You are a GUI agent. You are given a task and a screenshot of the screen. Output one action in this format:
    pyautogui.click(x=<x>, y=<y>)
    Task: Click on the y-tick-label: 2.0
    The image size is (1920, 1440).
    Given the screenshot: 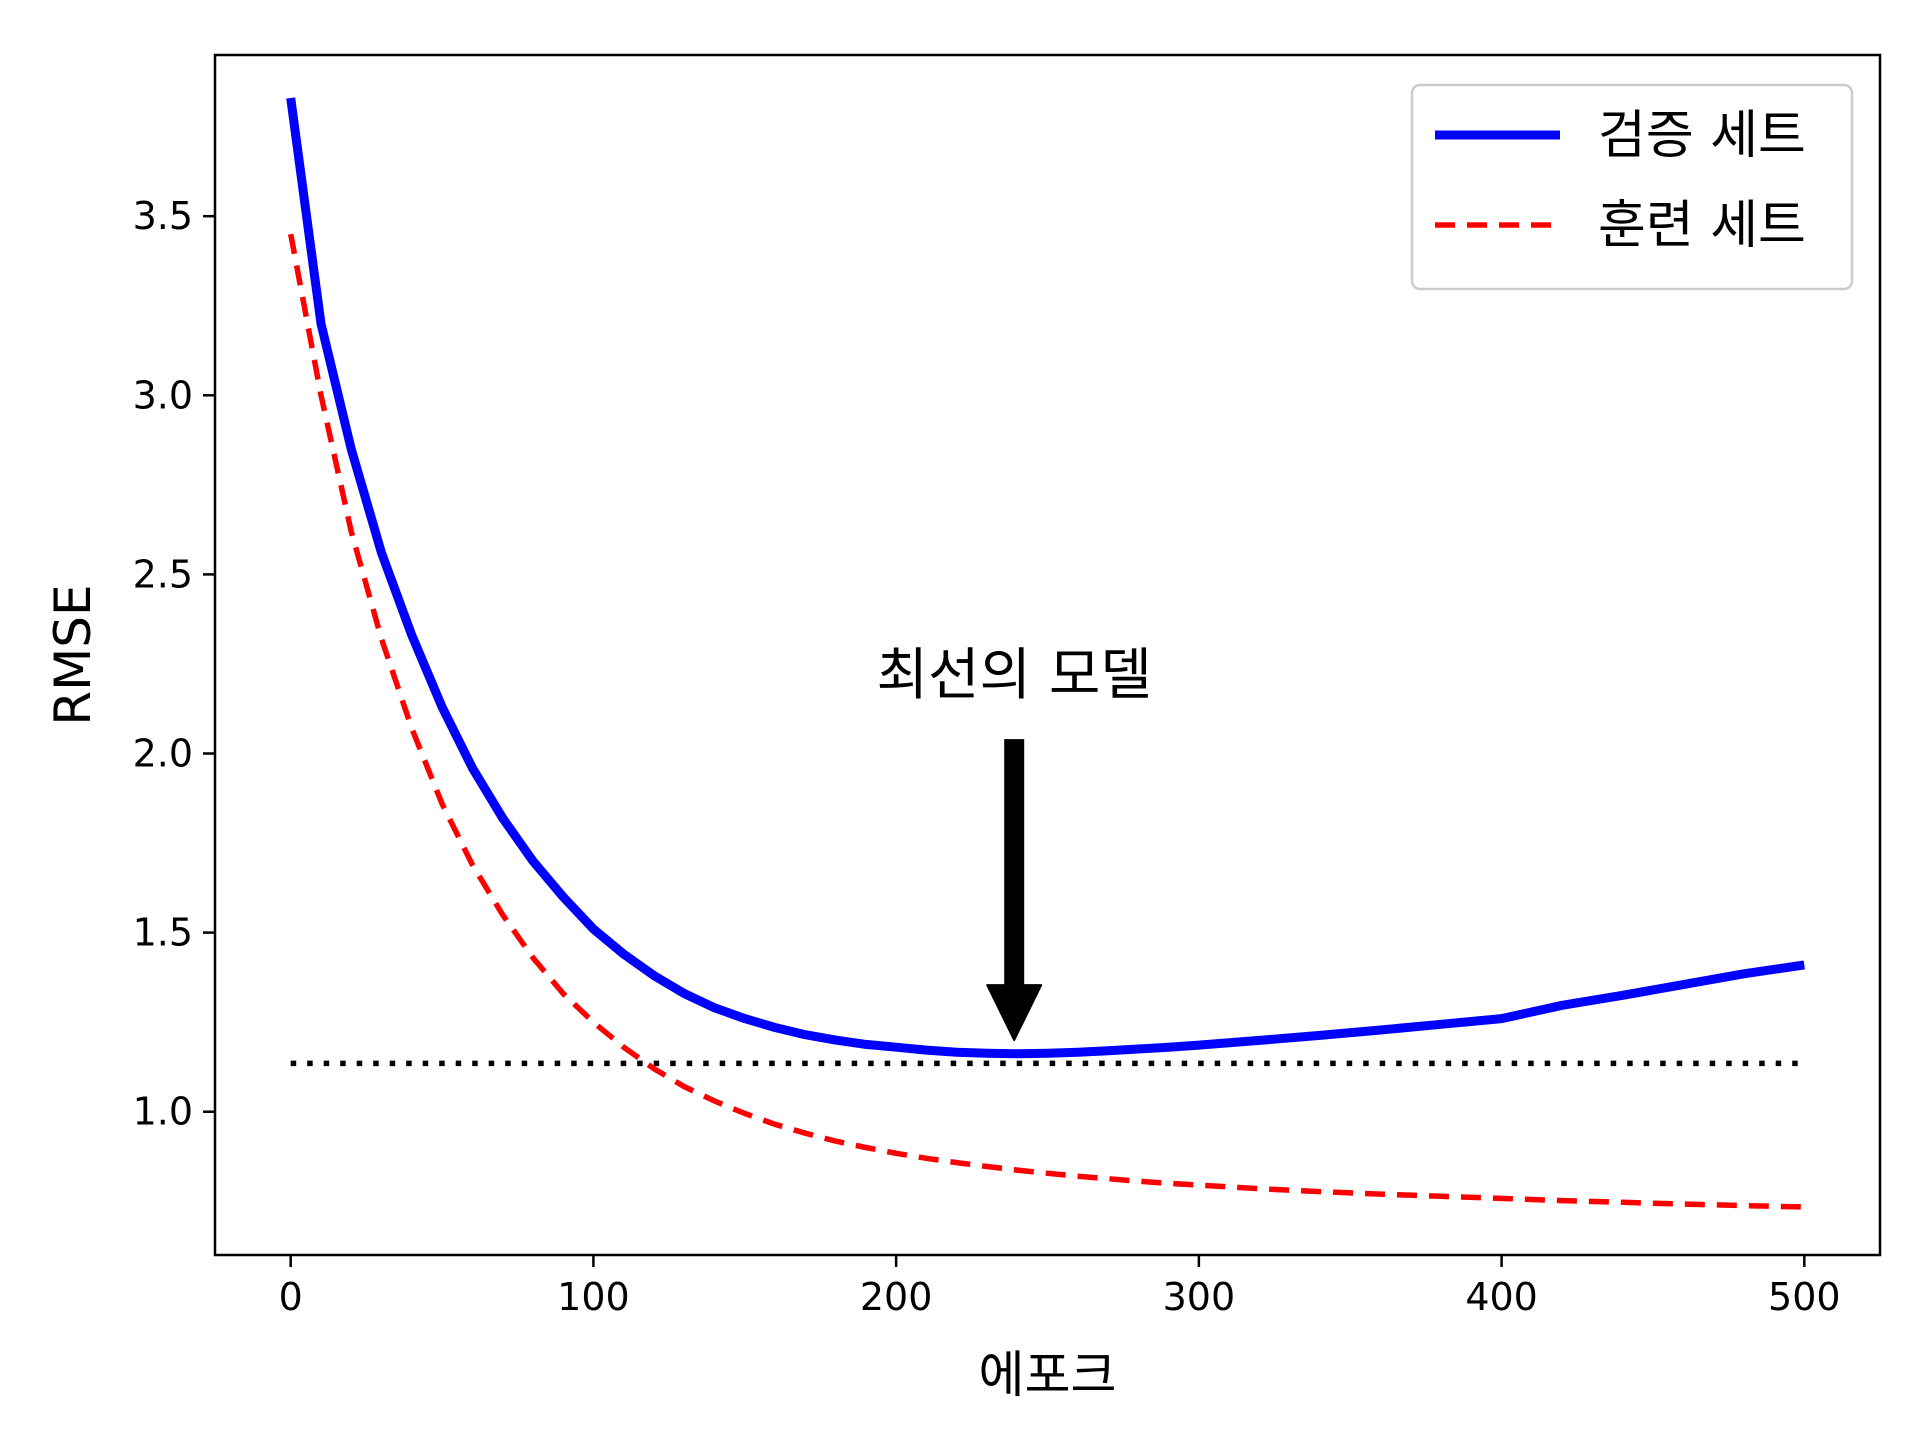 What is the action you would take?
    pyautogui.click(x=163, y=754)
    